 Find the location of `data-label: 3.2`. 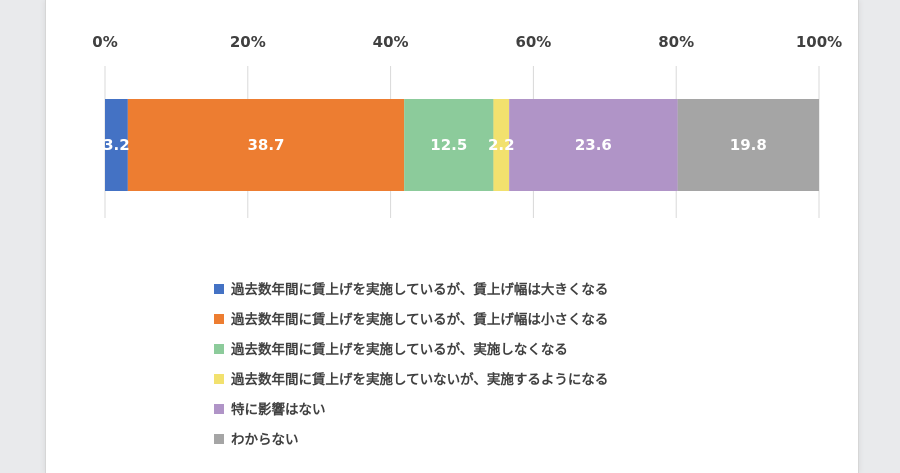

data-label: 3.2 is located at coordinates (116, 145).